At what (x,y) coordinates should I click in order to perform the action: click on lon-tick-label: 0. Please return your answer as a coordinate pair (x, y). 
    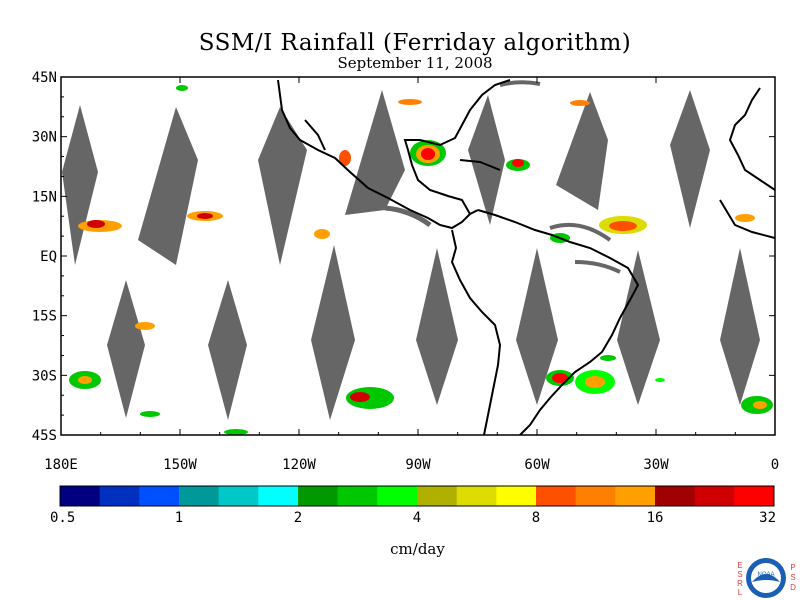
    Looking at the image, I should click on (775, 465).